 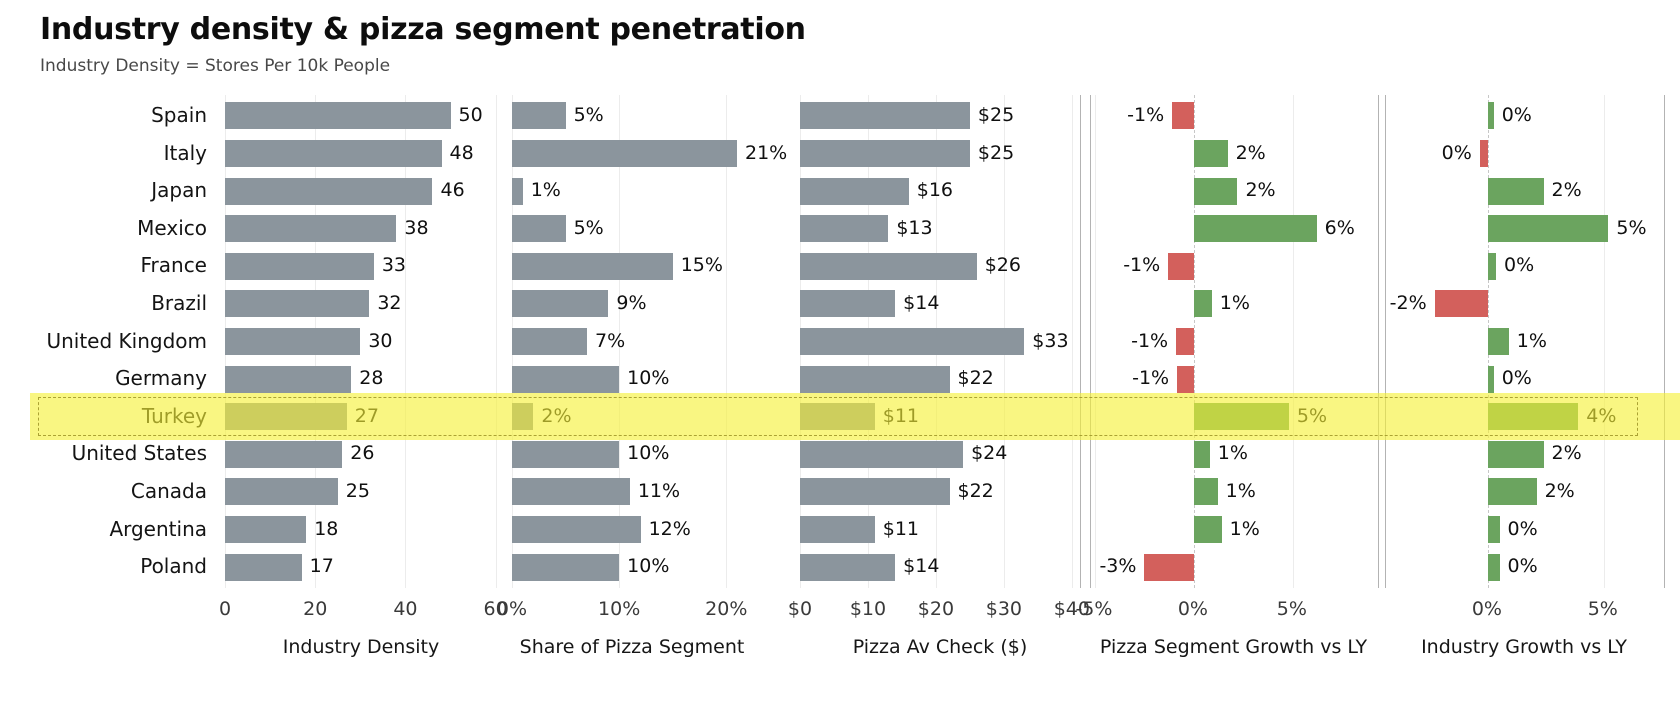 I want to click on value-label: 26, so click(x=362, y=453).